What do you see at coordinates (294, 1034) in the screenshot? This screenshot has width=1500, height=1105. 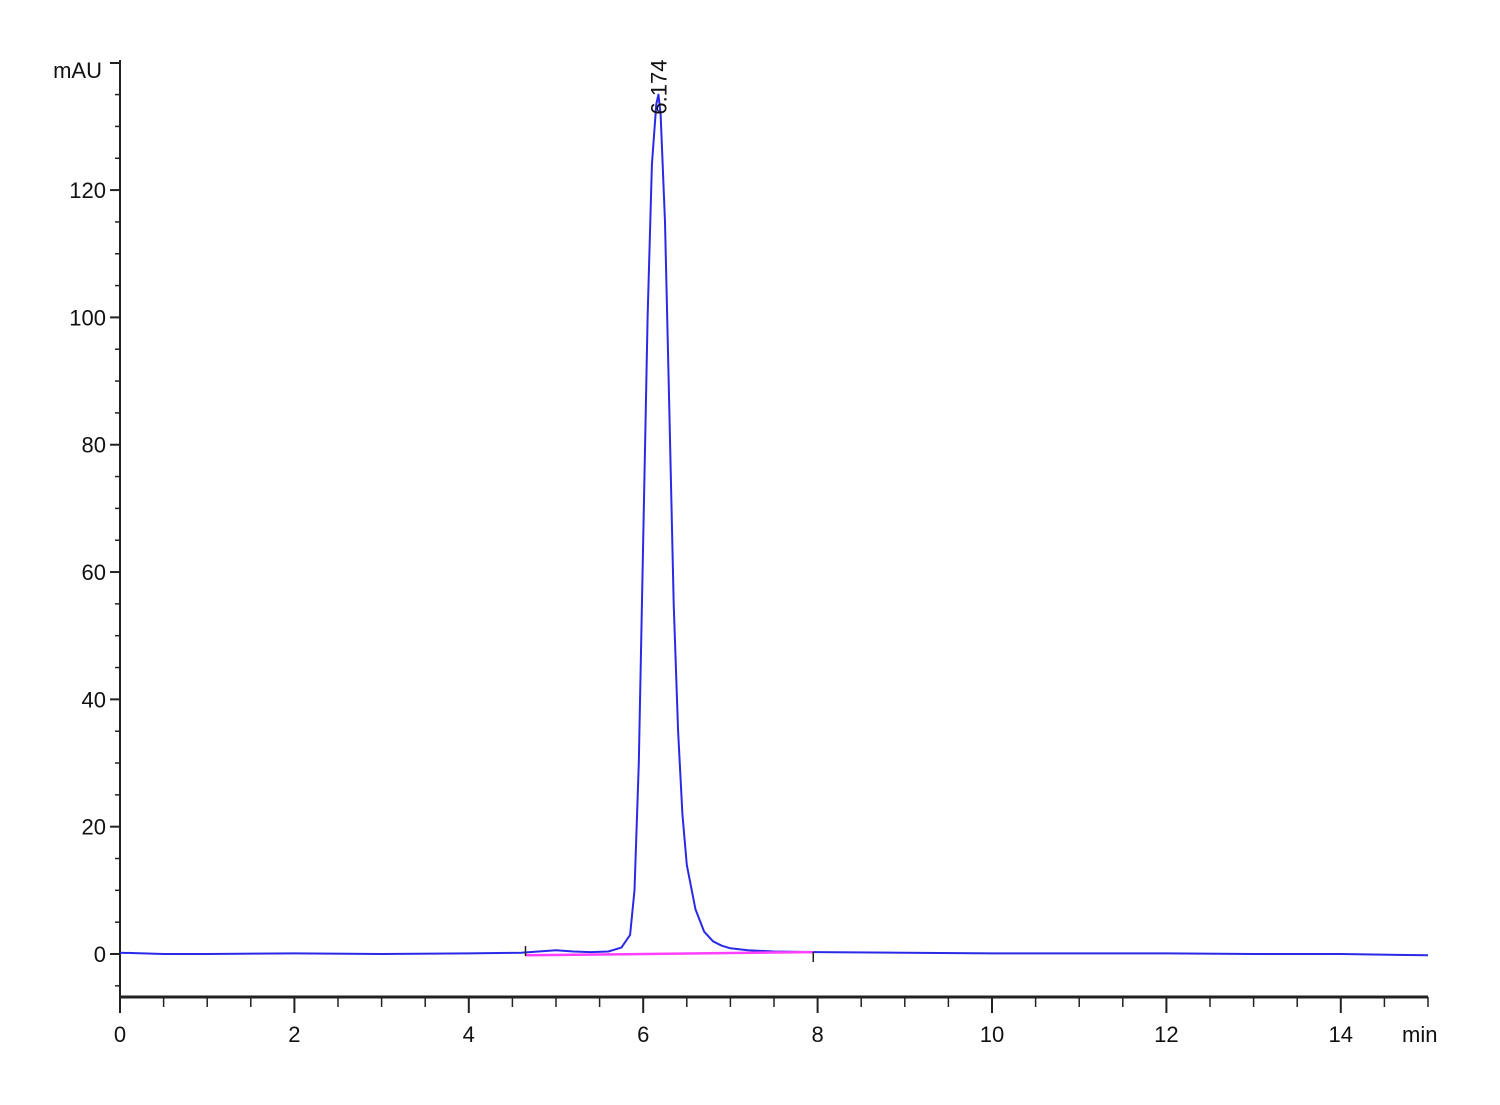 I see `x-tick-label: 2` at bounding box center [294, 1034].